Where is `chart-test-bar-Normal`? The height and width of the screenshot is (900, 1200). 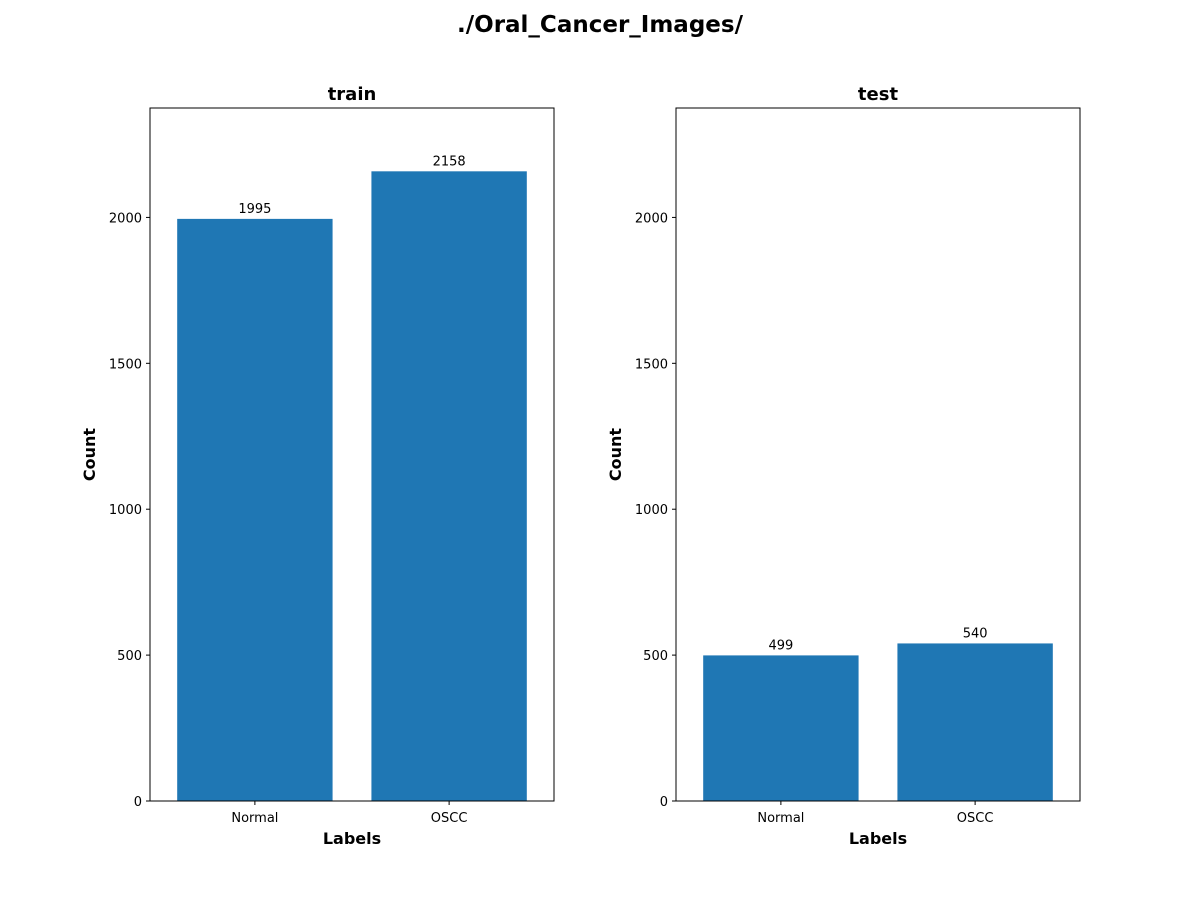 chart-test-bar-Normal is located at coordinates (781, 728).